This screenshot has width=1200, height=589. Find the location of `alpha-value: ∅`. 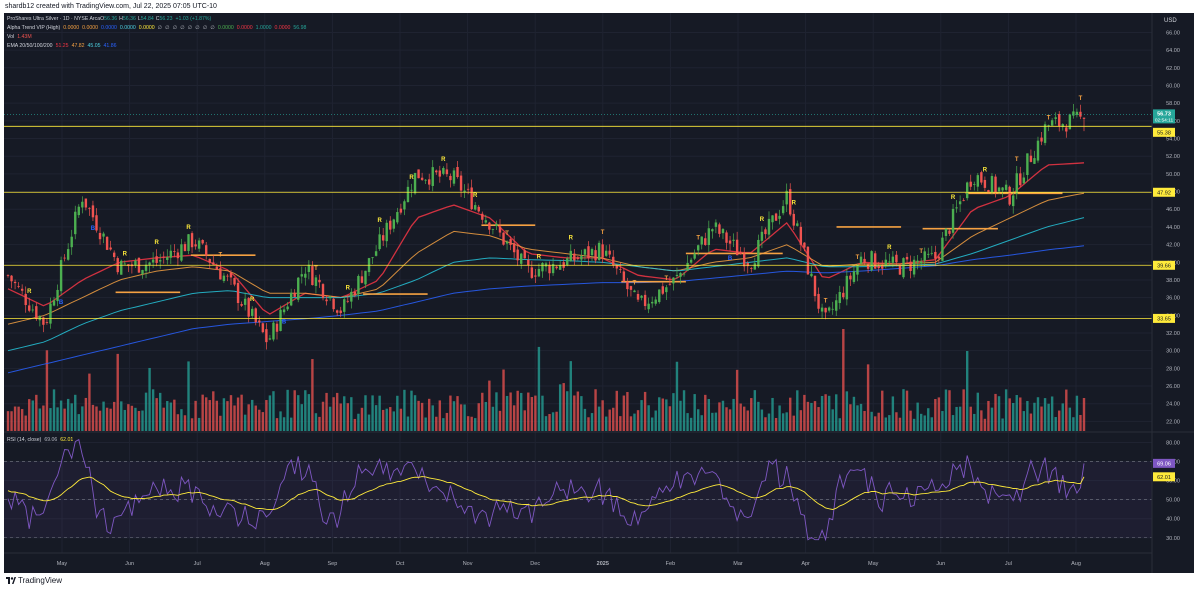

alpha-value: ∅ is located at coordinates (190, 28).